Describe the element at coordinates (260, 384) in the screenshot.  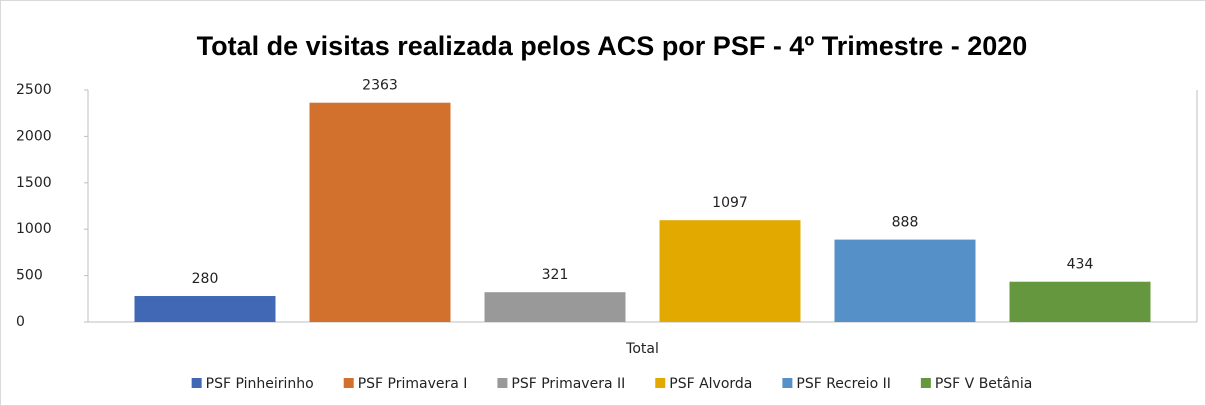
I see `legend-label: PSF Pinheirinho` at that location.